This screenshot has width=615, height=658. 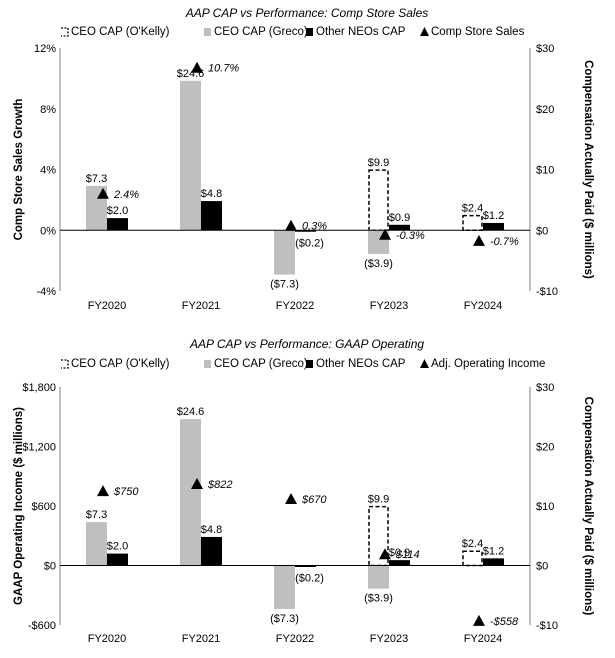 I want to click on bar-data-label: ($0.2), so click(x=309, y=243).